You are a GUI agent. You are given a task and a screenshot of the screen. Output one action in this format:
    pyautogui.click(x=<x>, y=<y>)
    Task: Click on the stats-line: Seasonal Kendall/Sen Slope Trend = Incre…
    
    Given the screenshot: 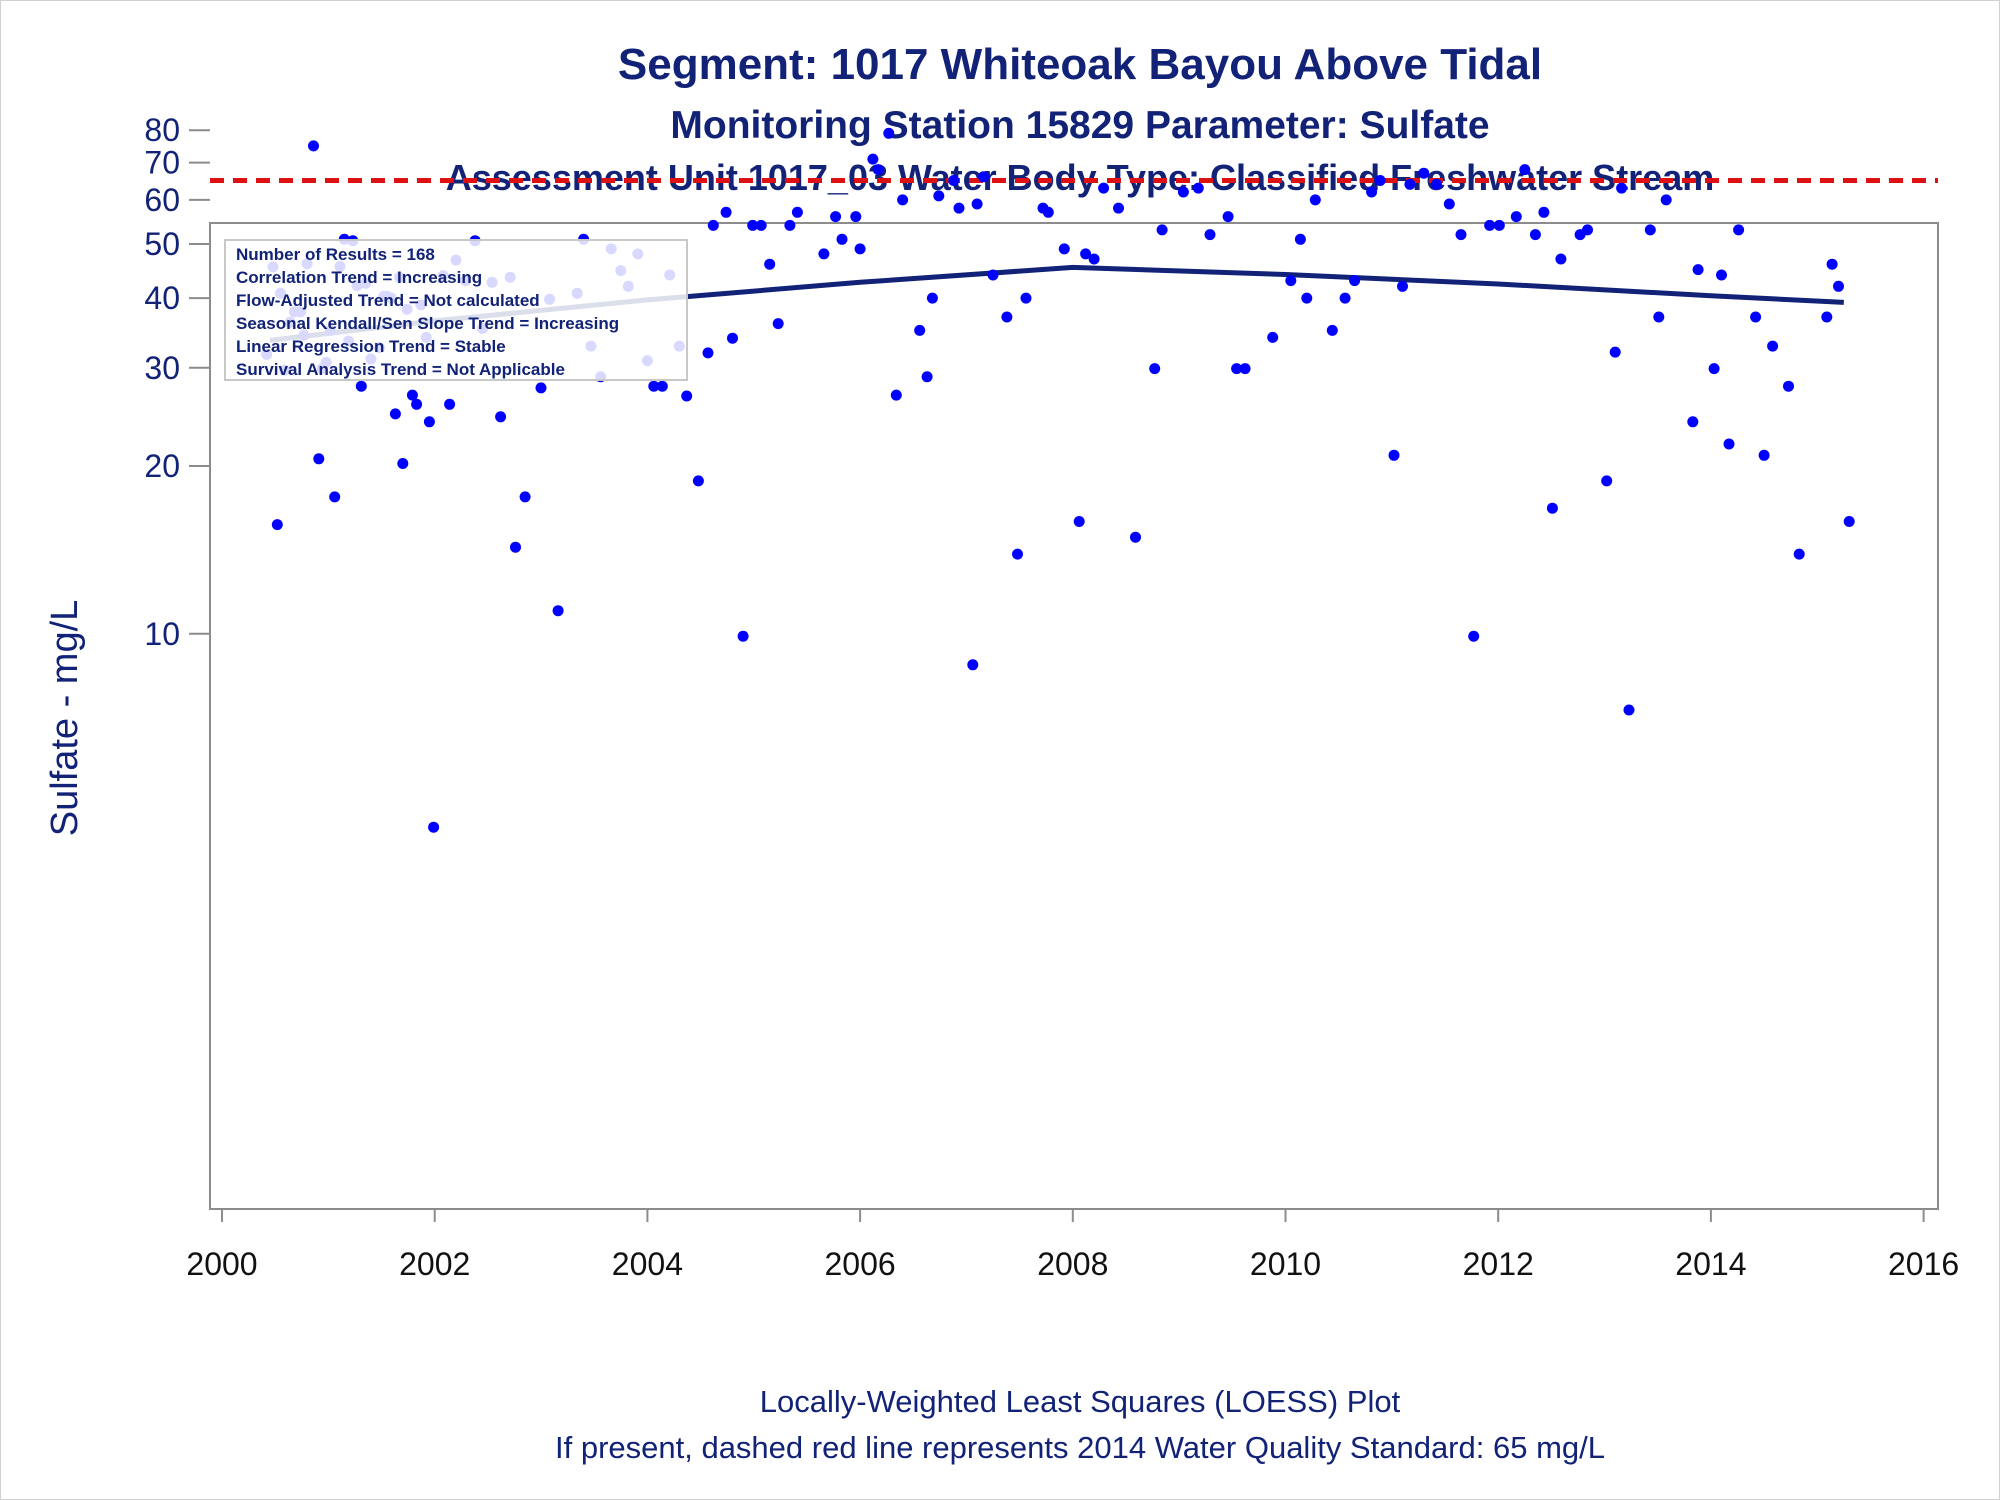 What is the action you would take?
    pyautogui.click(x=427, y=323)
    